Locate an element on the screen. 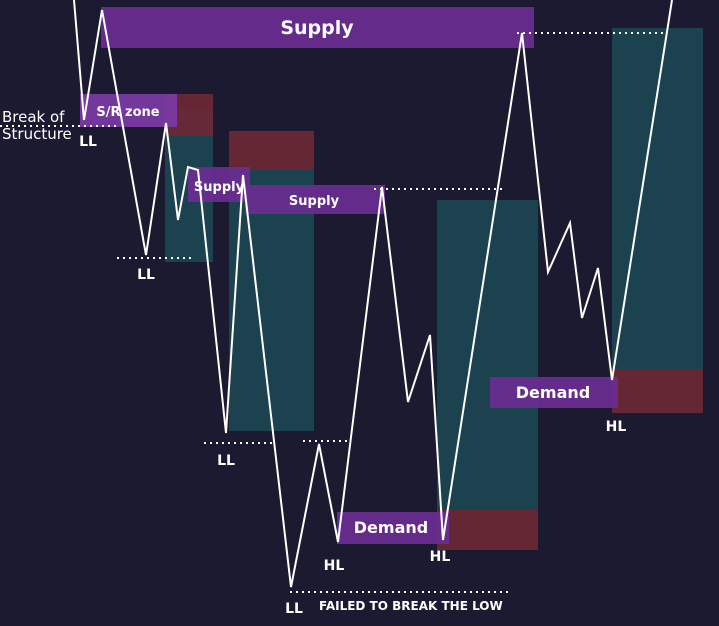  swing-label-ll-2: LL is located at coordinates (146, 275).